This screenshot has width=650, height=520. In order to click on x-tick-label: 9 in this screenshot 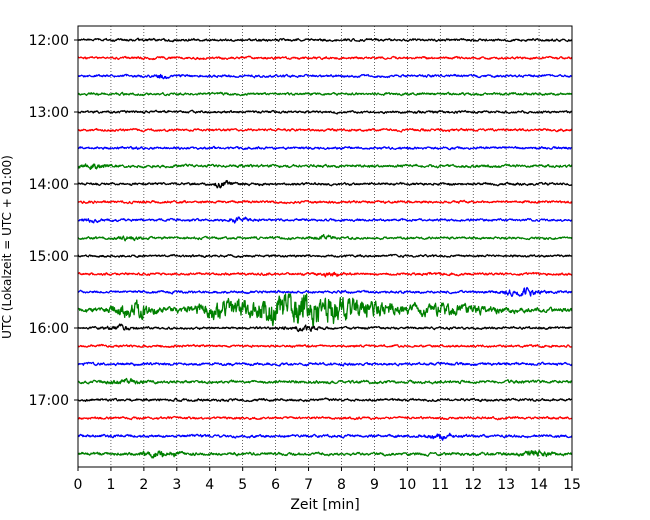, I will do `click(374, 485)`.